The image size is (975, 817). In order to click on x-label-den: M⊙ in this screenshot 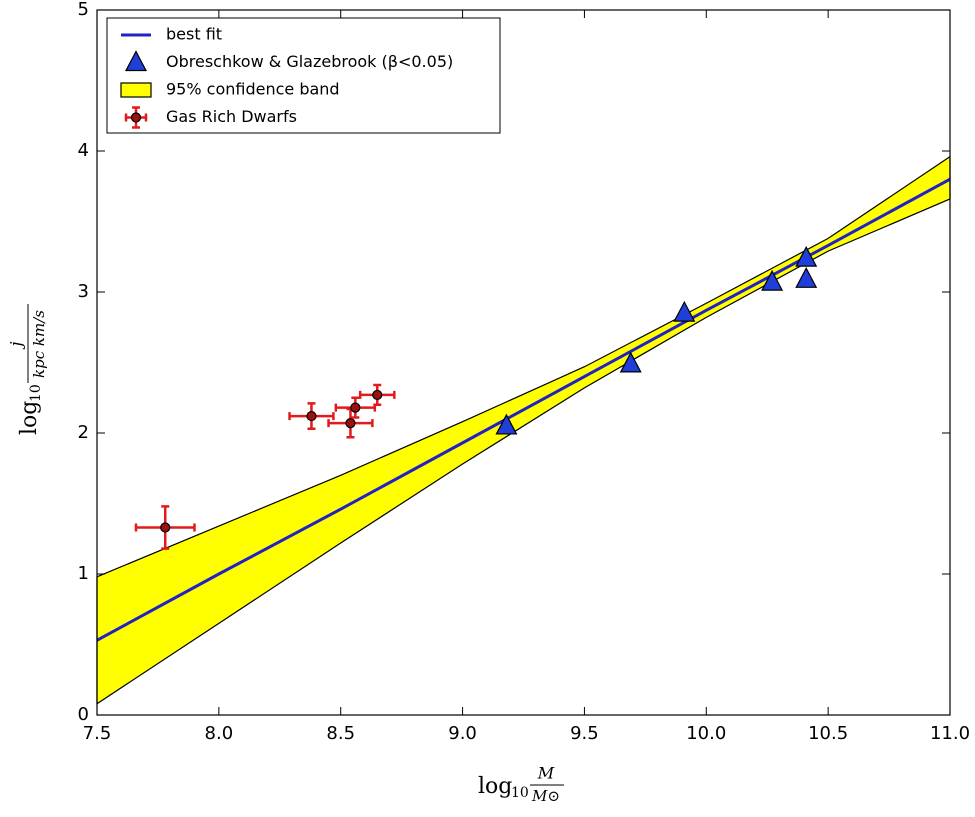, I will do `click(545, 796)`.